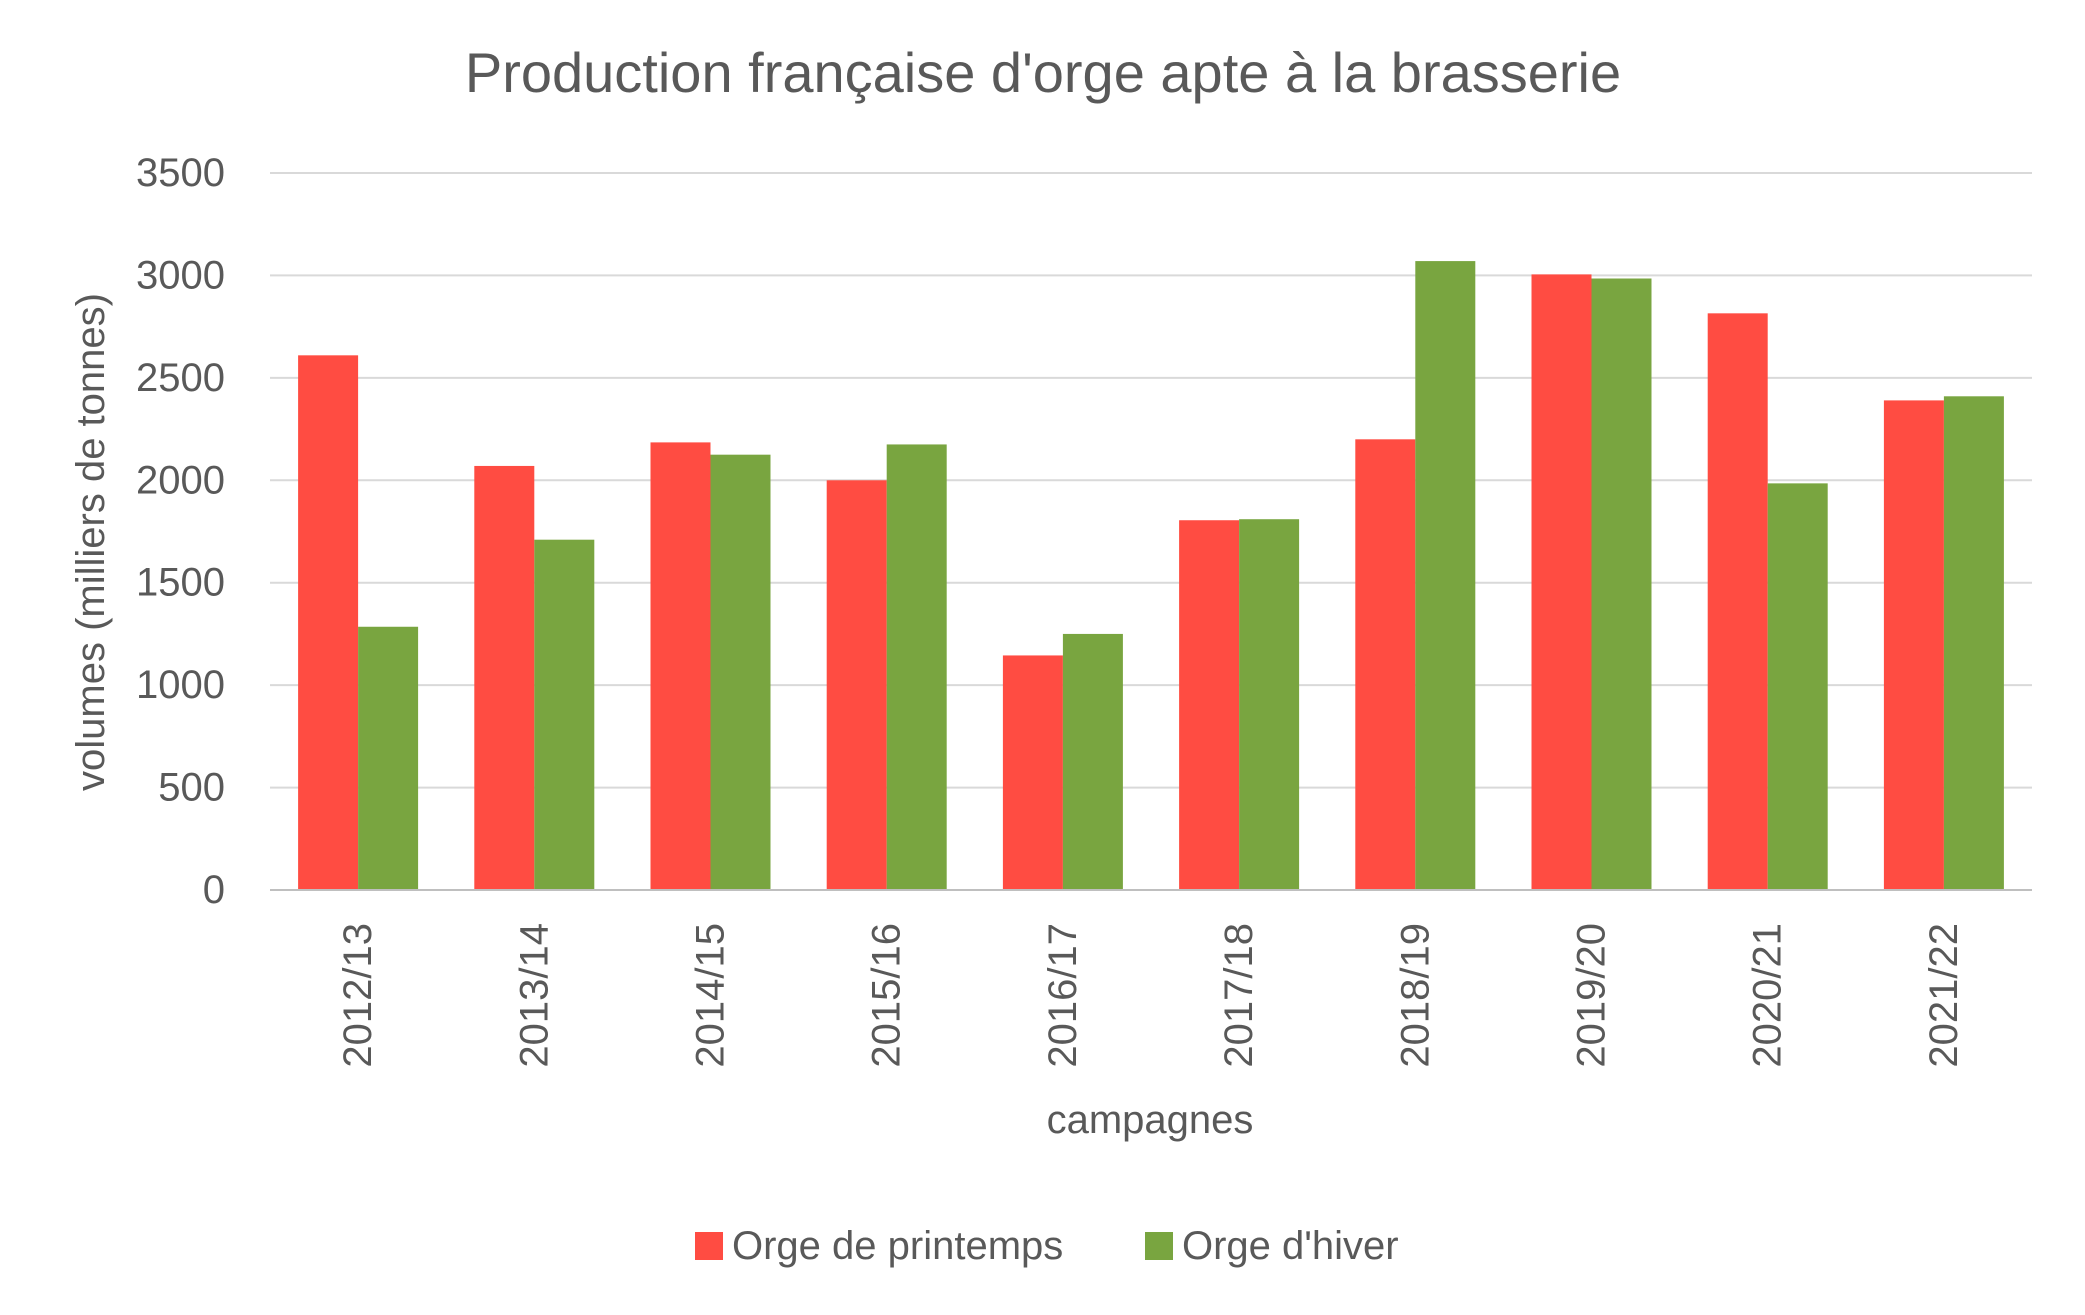 The height and width of the screenshot is (1315, 2085). I want to click on y-tick-label: 2500, so click(180, 378).